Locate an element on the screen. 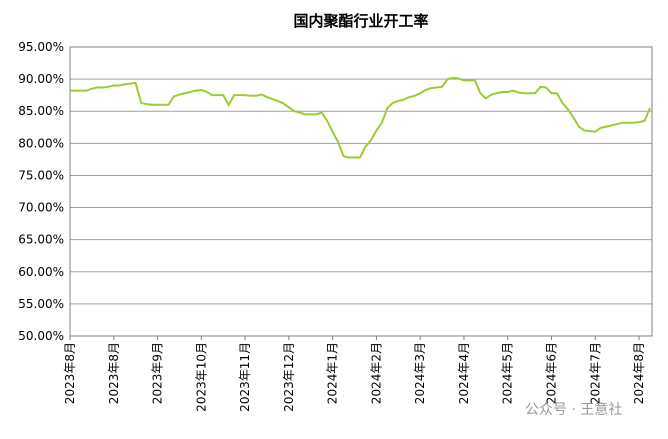 Image resolution: width=668 pixels, height=439 pixels. y-tick-label: 90.00% is located at coordinates (41, 79).